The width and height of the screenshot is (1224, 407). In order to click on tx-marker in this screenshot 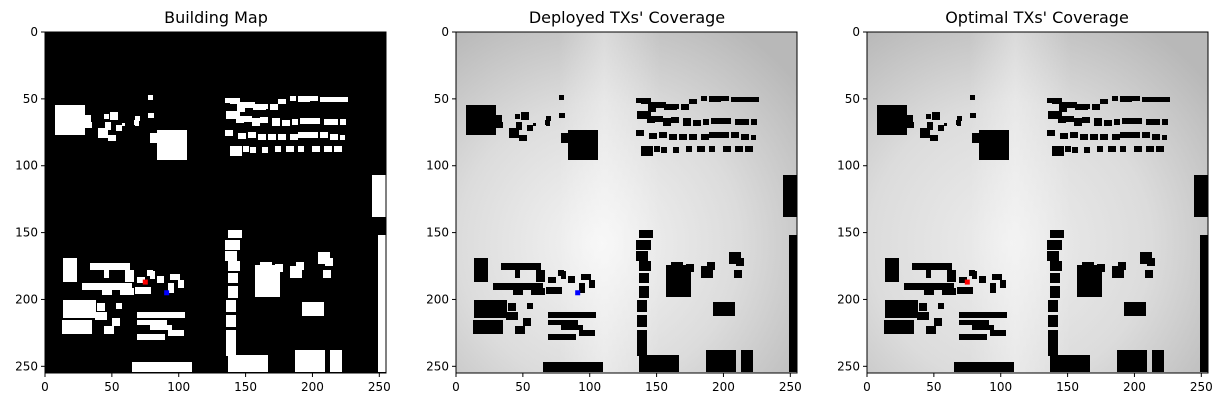, I will do `click(967, 282)`.